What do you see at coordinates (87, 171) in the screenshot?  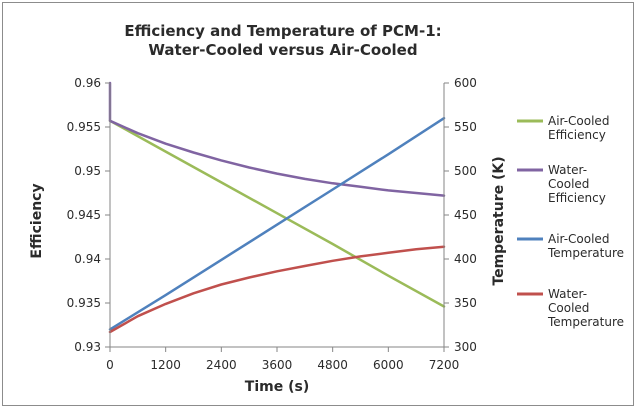 I see `y-left-tick-label: 0.95` at bounding box center [87, 171].